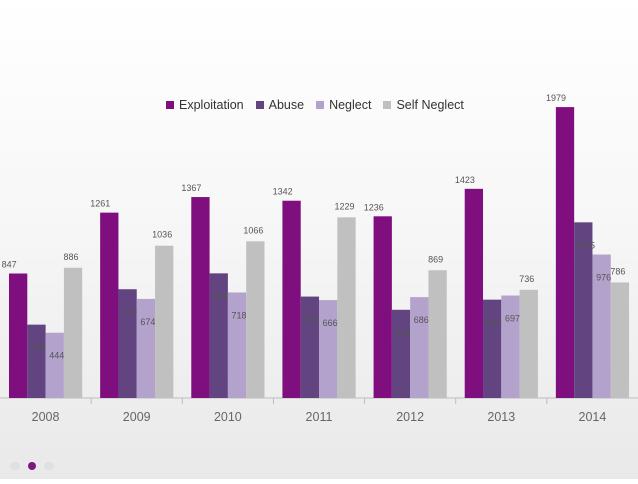 The width and height of the screenshot is (638, 484). What do you see at coordinates (56, 356) in the screenshot?
I see `data-label: 444` at bounding box center [56, 356].